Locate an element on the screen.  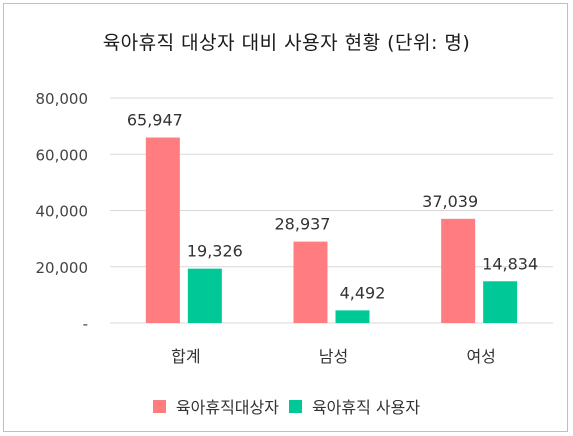
legend-swatch-user is located at coordinates (295, 406).